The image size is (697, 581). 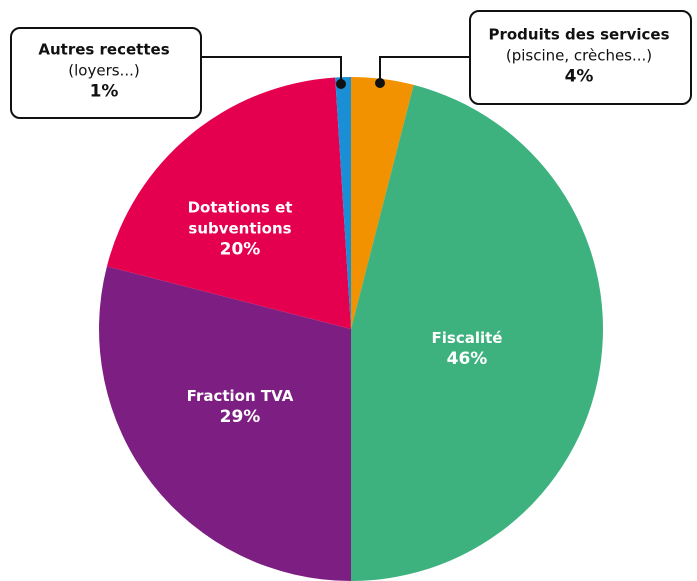 What do you see at coordinates (240, 249) in the screenshot?
I see `value-label: 20%` at bounding box center [240, 249].